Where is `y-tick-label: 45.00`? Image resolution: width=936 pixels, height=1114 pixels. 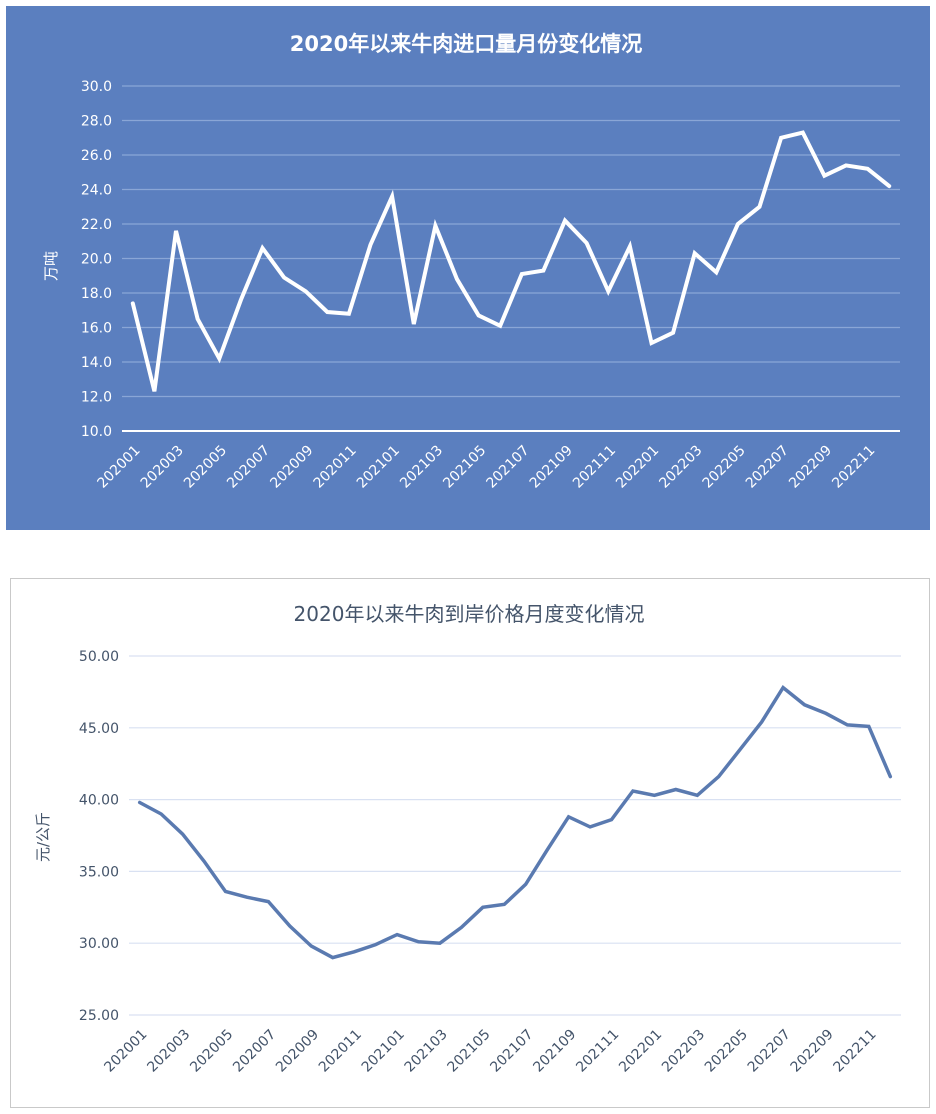
y-tick-label: 45.00 is located at coordinates (99, 729).